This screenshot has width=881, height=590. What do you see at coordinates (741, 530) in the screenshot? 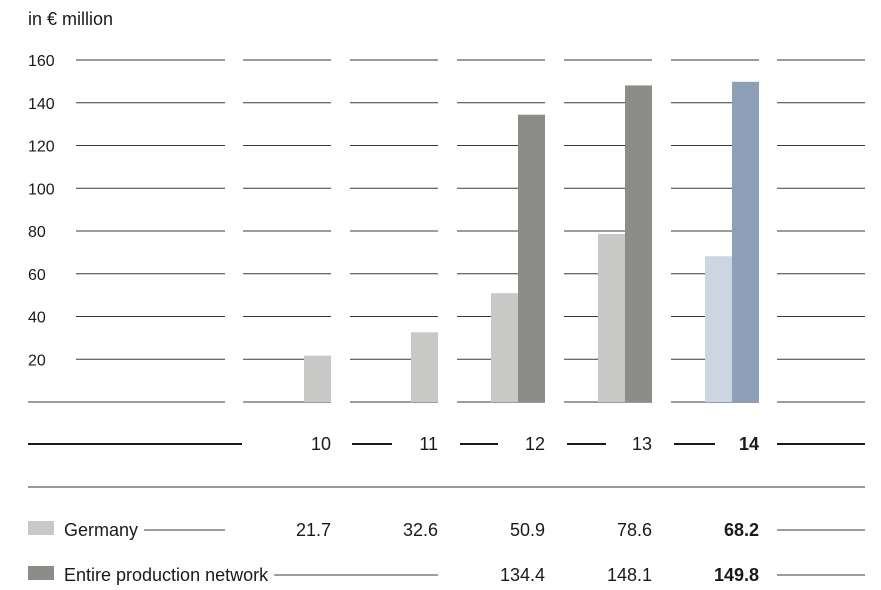
I see `data-label: 68.2` at bounding box center [741, 530].